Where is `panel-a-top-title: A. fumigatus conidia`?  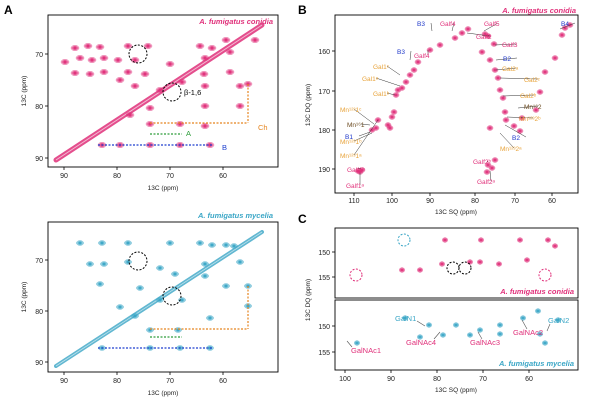
panel-a-top-title: A. fumigatus conidia is located at coordinates (235, 21).